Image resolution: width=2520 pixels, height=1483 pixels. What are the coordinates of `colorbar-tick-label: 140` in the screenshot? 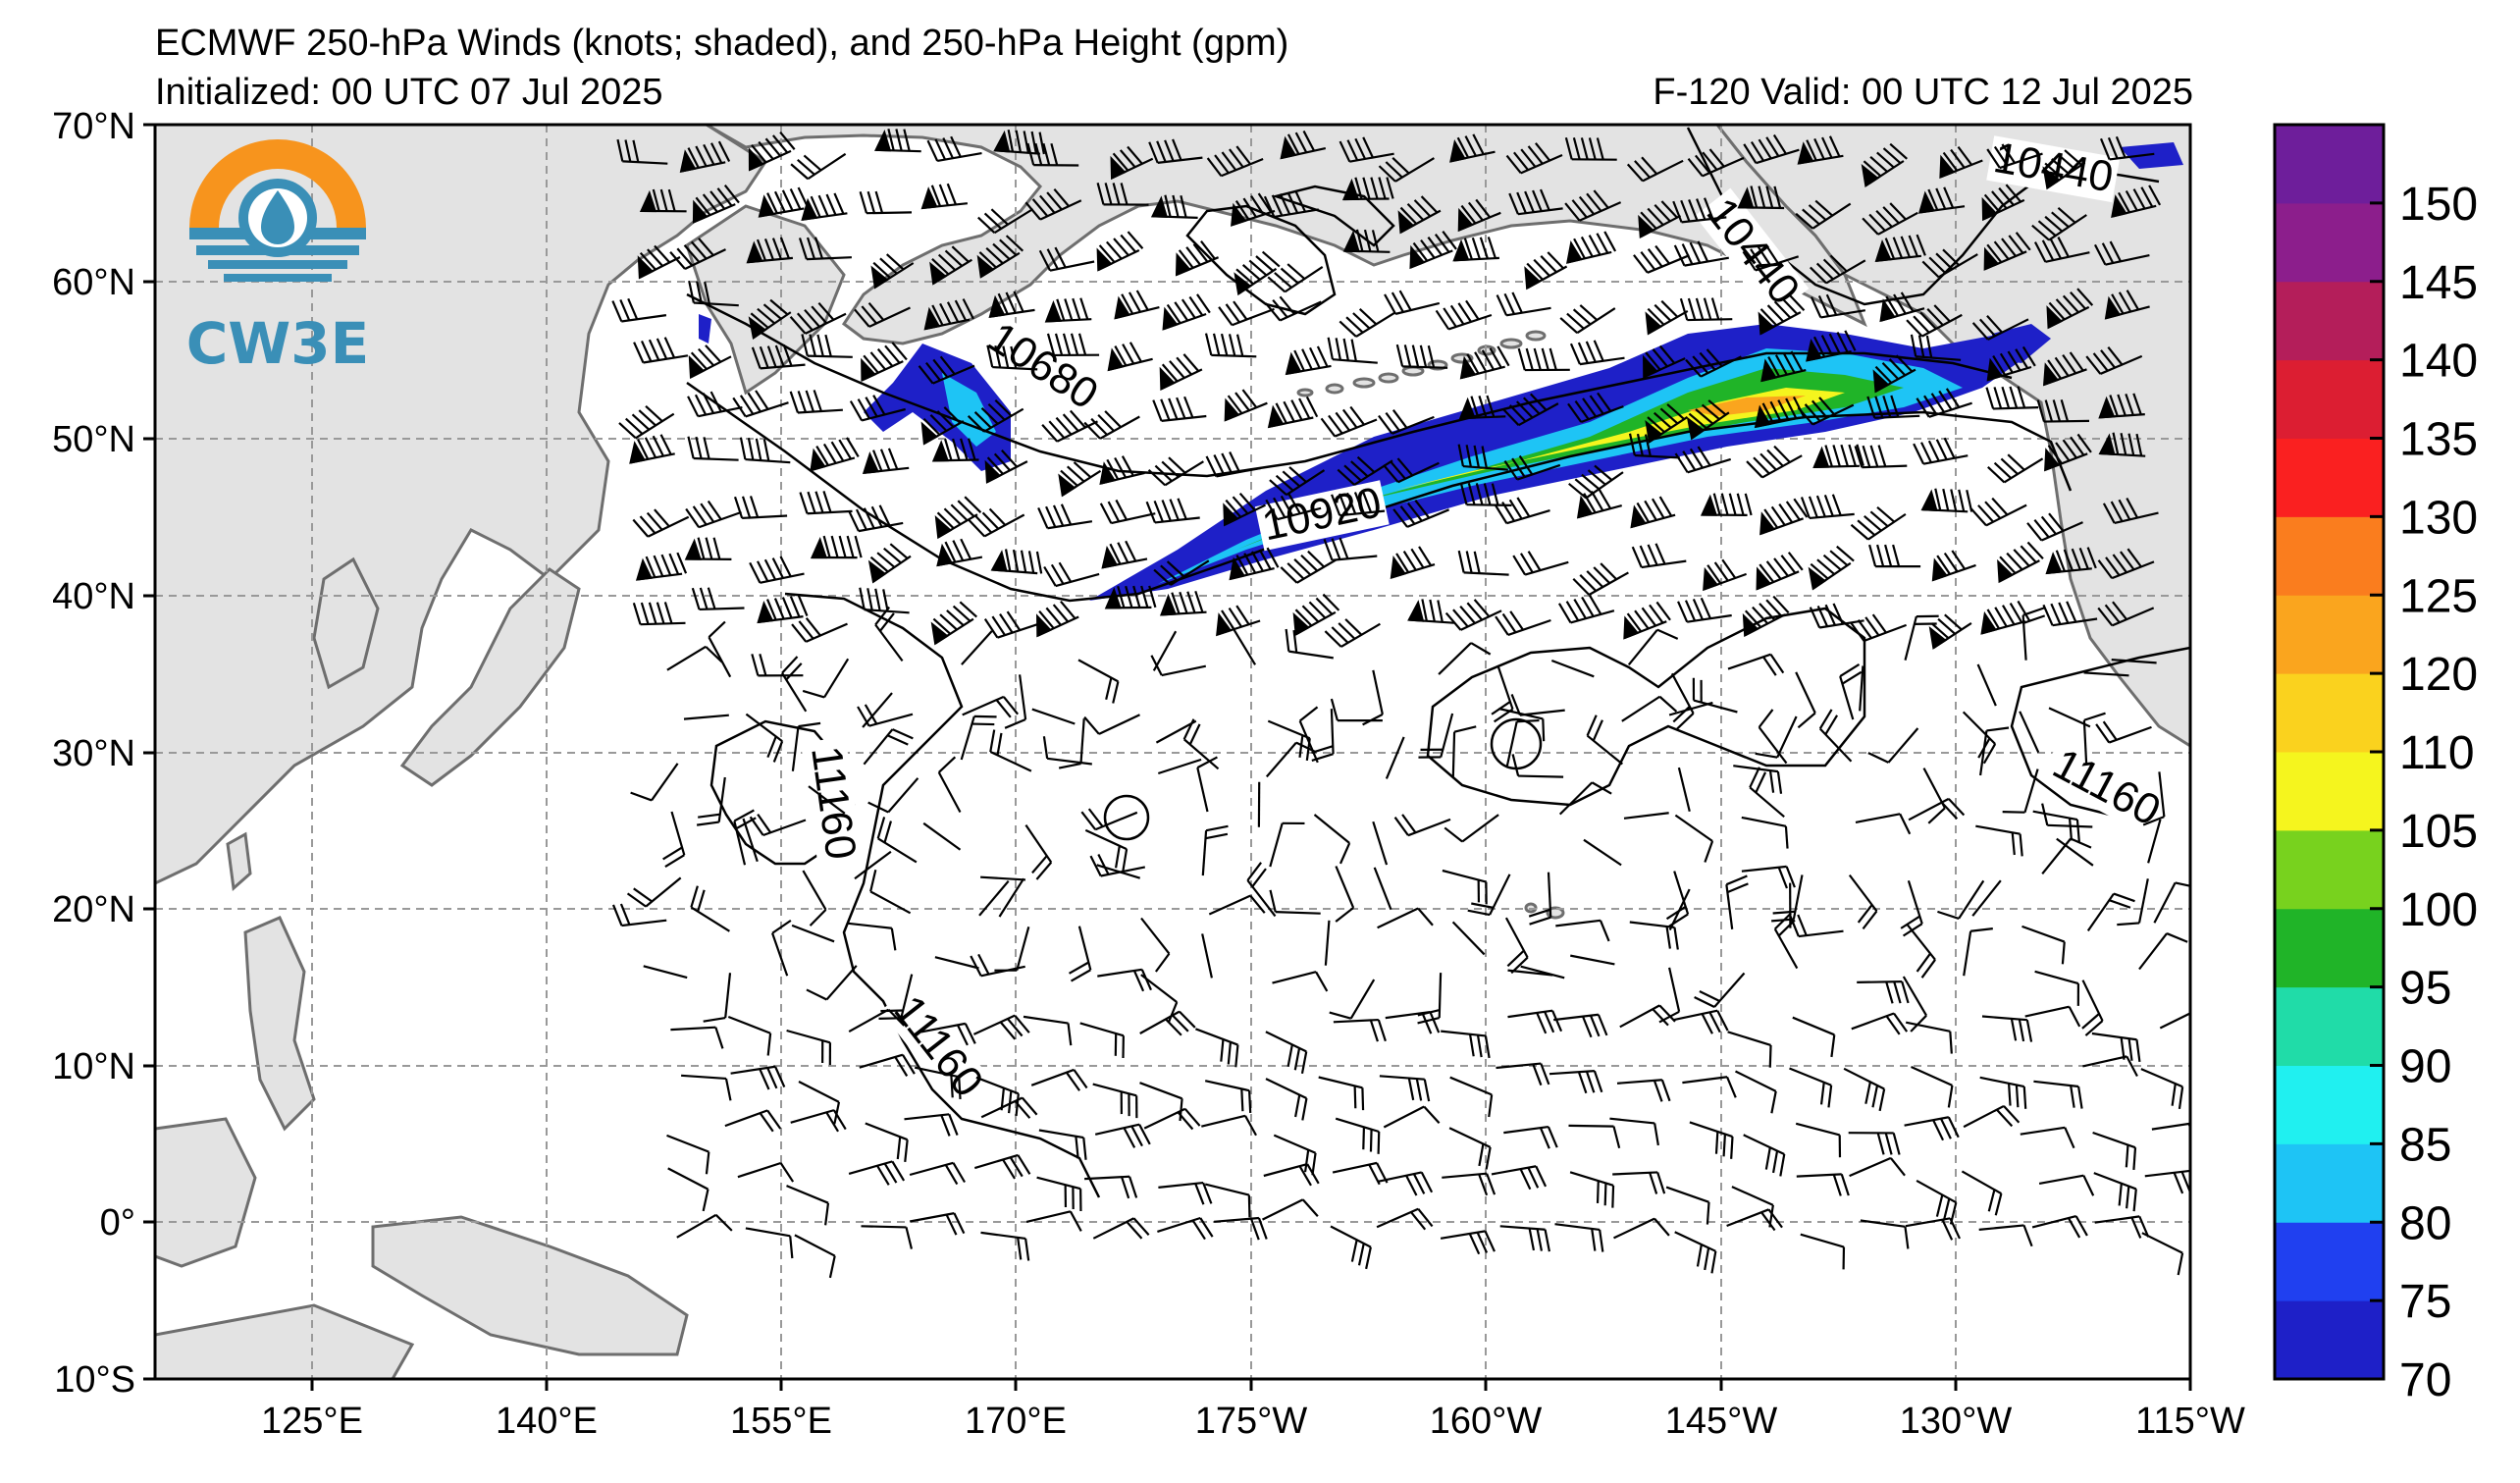 It's located at (2438, 362).